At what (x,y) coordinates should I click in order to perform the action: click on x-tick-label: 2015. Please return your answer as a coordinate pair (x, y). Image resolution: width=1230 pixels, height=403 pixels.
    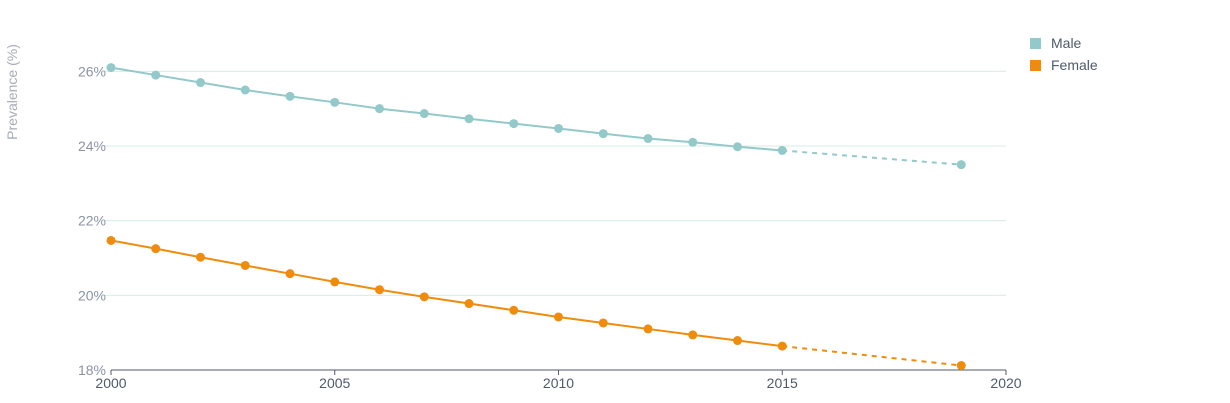
    Looking at the image, I should click on (782, 383).